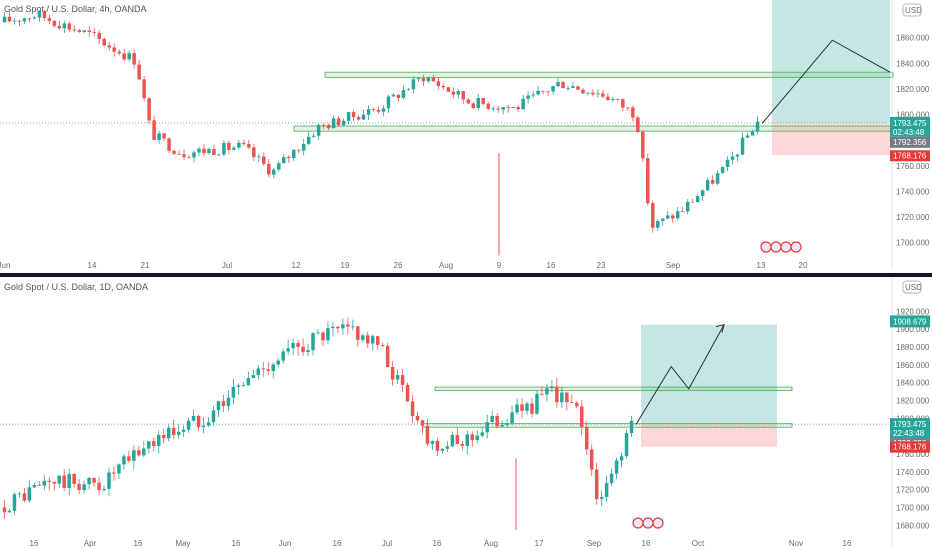  I want to click on stop-zone, so click(831, 139).